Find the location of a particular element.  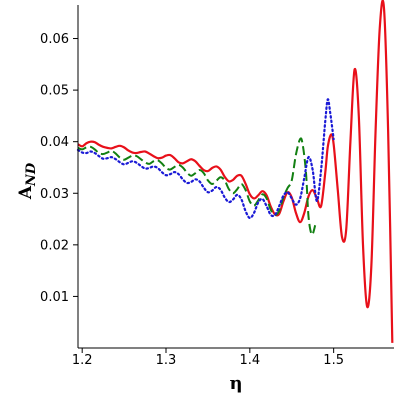

y-tick-label: 0.04 is located at coordinates (54, 142).